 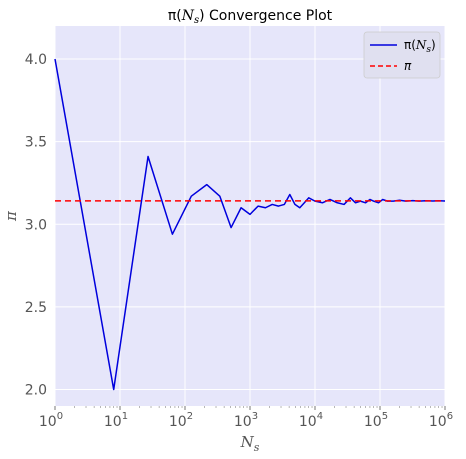 I want to click on y-tick-label: 3.5, so click(x=36, y=143).